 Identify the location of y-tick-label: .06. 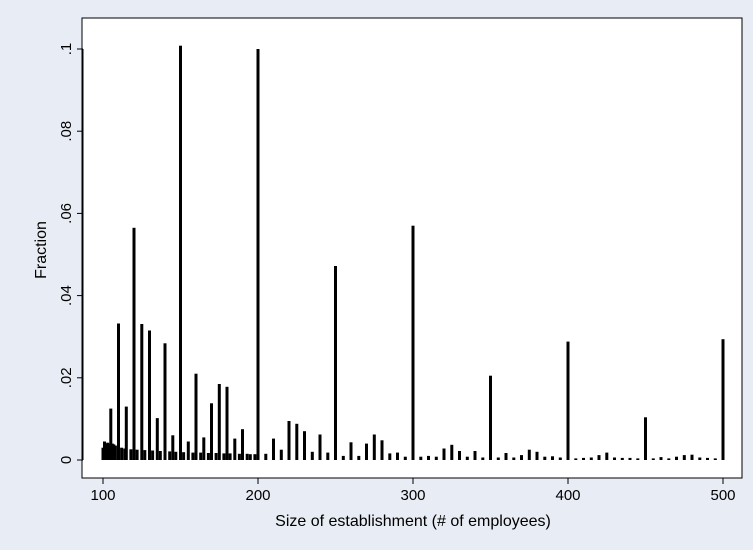
(66, 213).